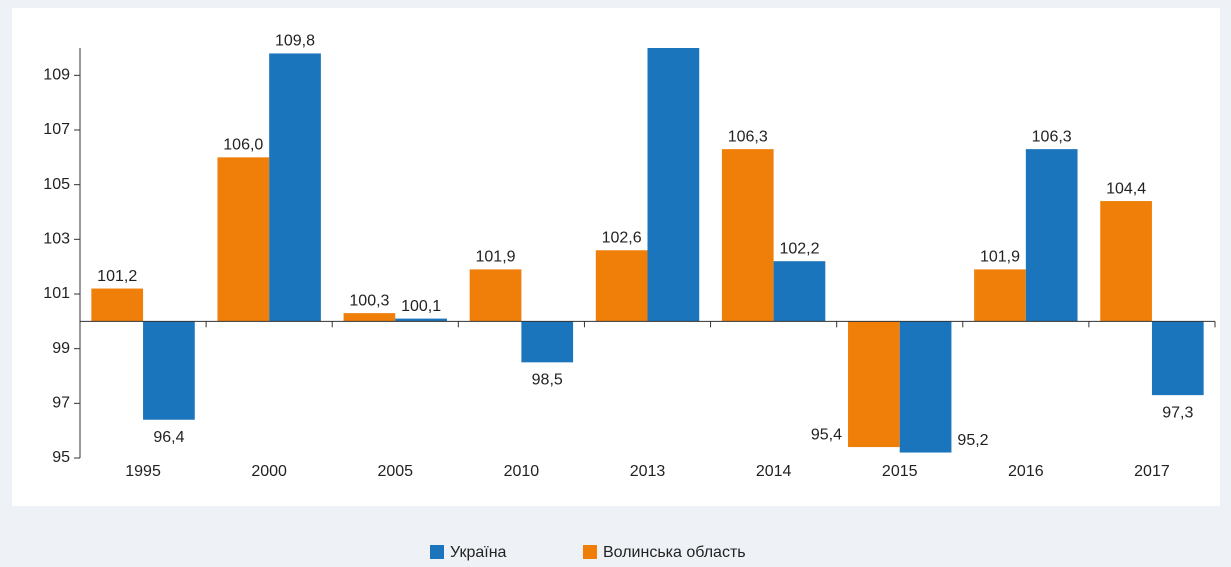  I want to click on data-label: 95,4, so click(826, 434).